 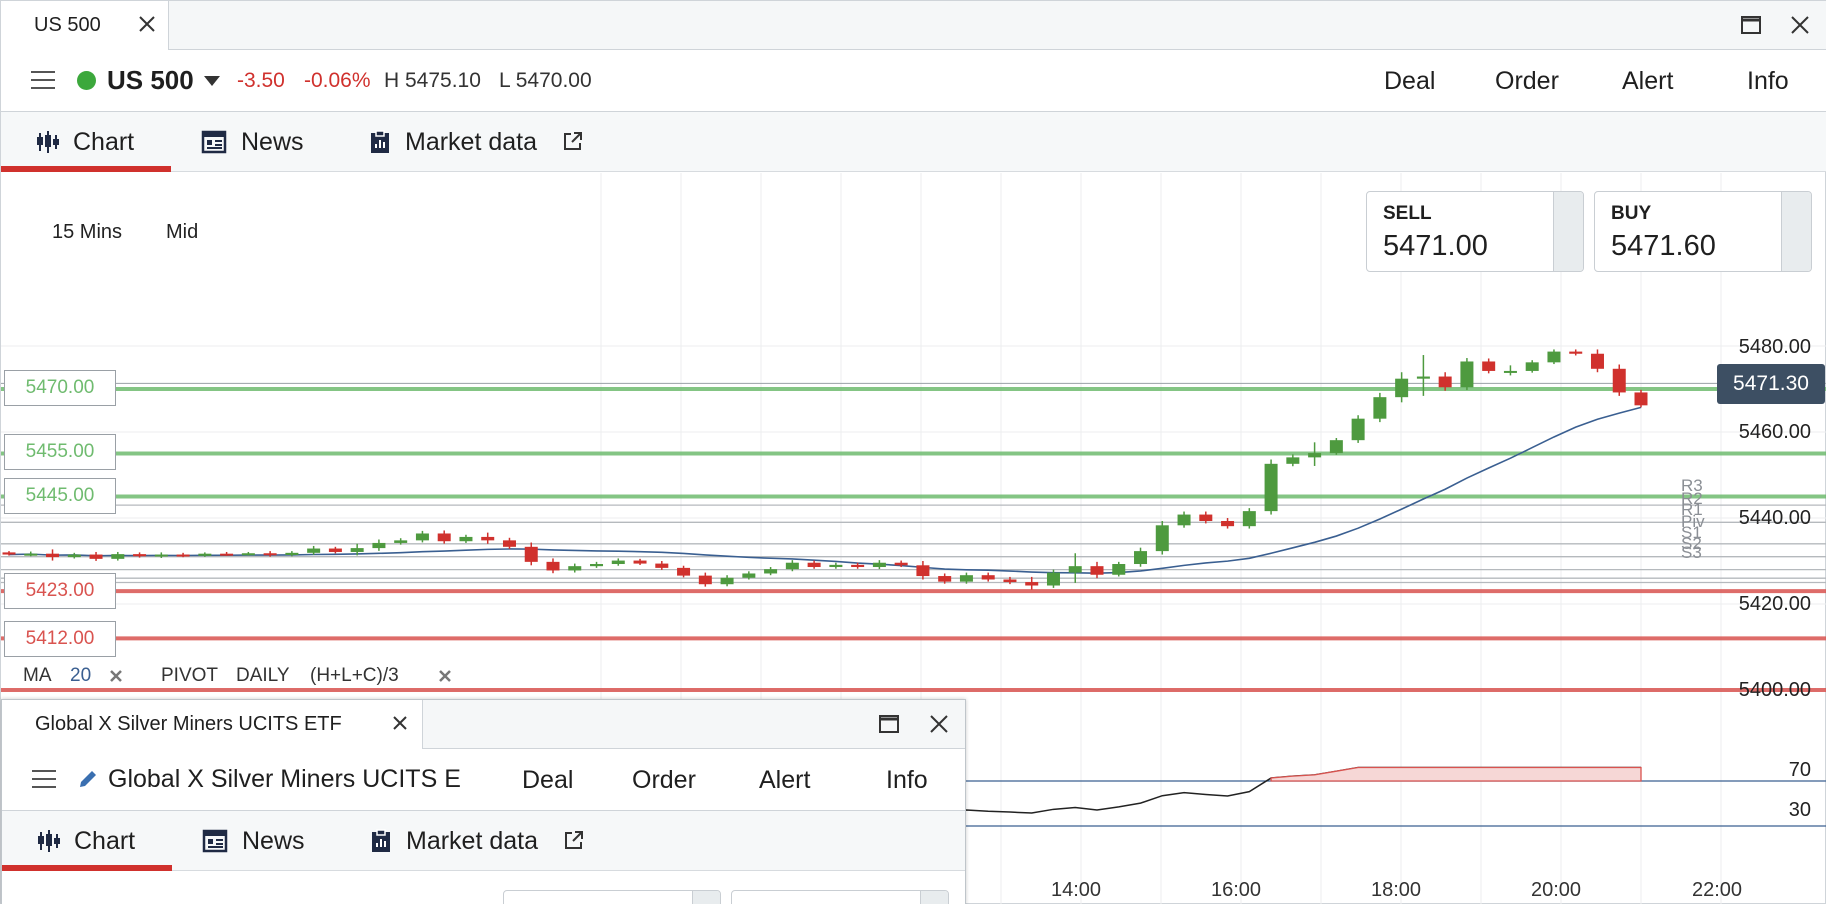 What do you see at coordinates (88, 779) in the screenshot?
I see `pencil-icon` at bounding box center [88, 779].